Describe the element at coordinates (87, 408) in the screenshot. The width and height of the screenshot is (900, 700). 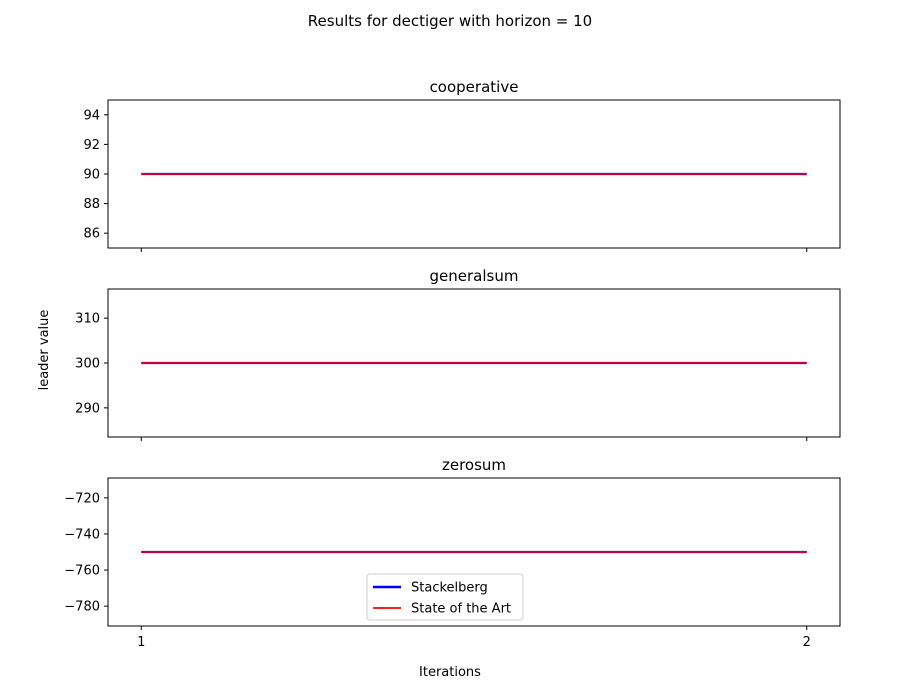
I see `y-tick-label: 290` at that location.